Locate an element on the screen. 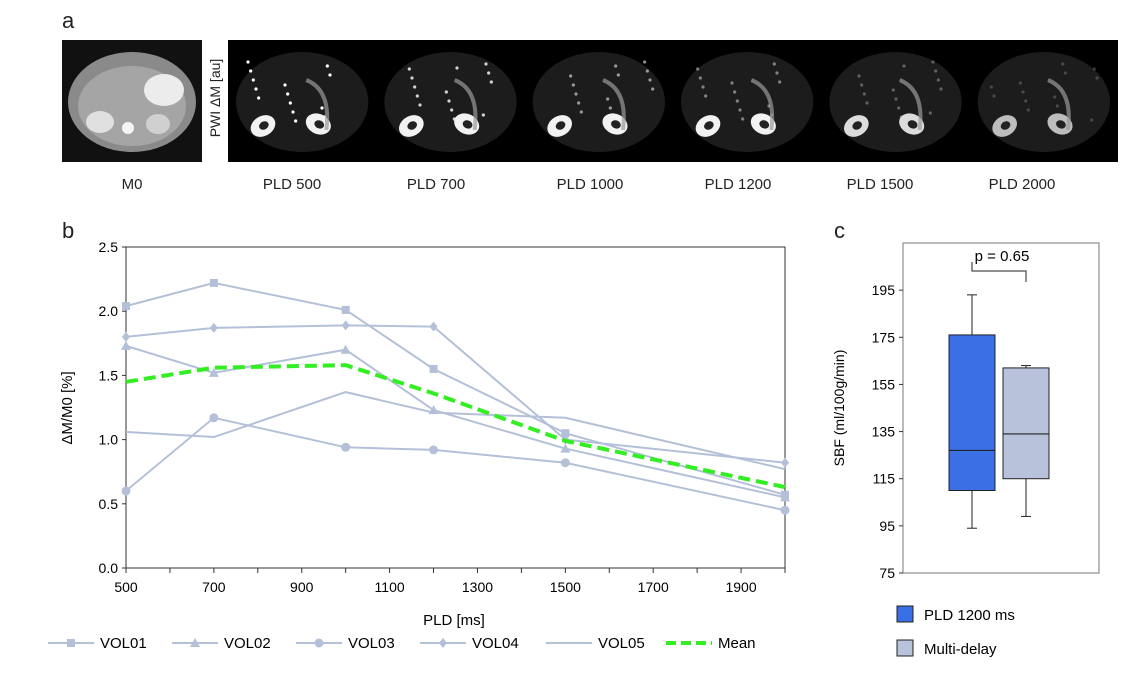 Image resolution: width=1141 pixels, height=684 pixels. m0-image is located at coordinates (132, 101).